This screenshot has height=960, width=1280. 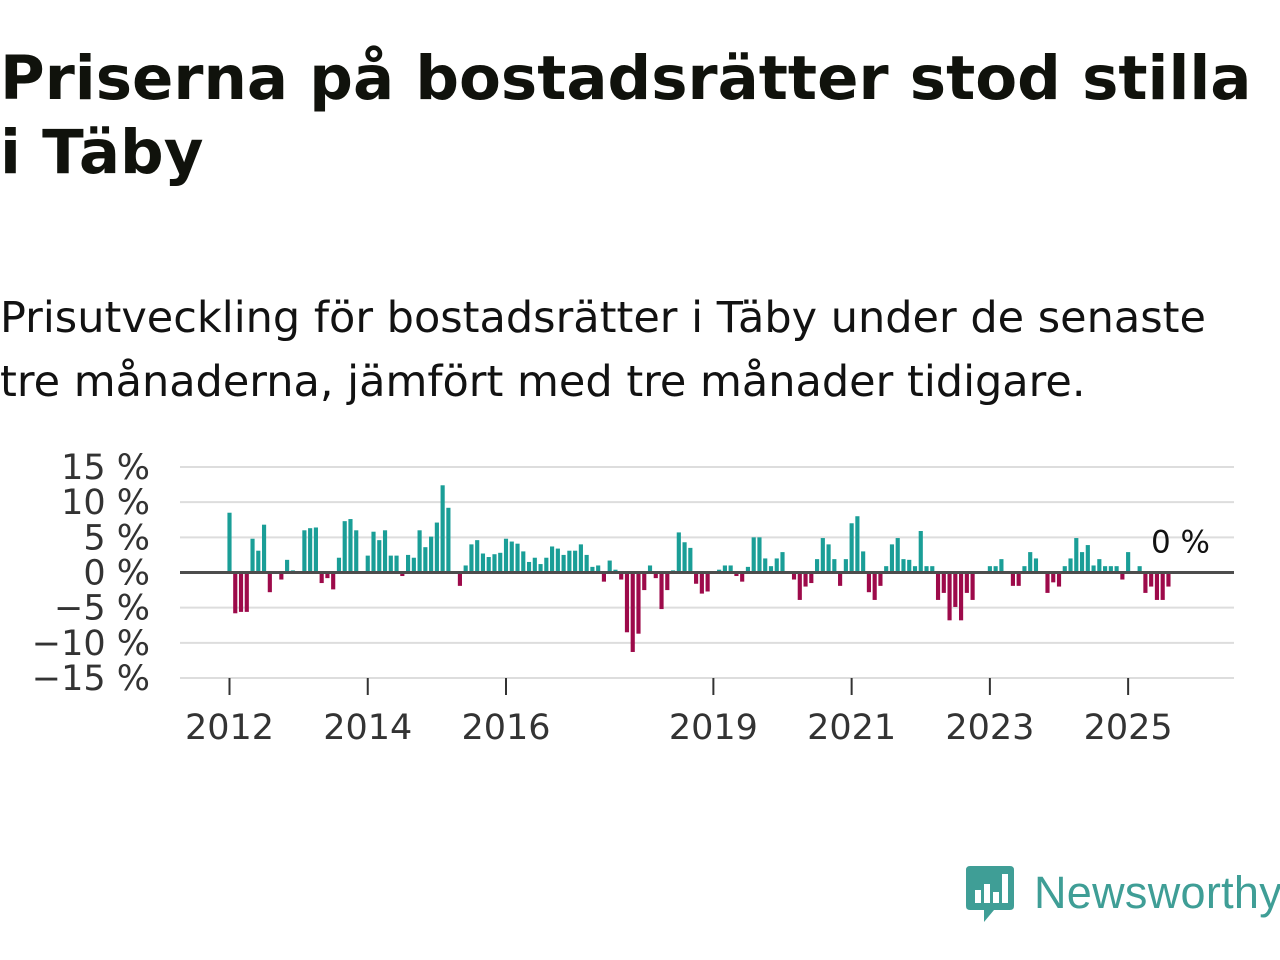 What do you see at coordinates (1128, 728) in the screenshot?
I see `x-tick-label: 2025` at bounding box center [1128, 728].